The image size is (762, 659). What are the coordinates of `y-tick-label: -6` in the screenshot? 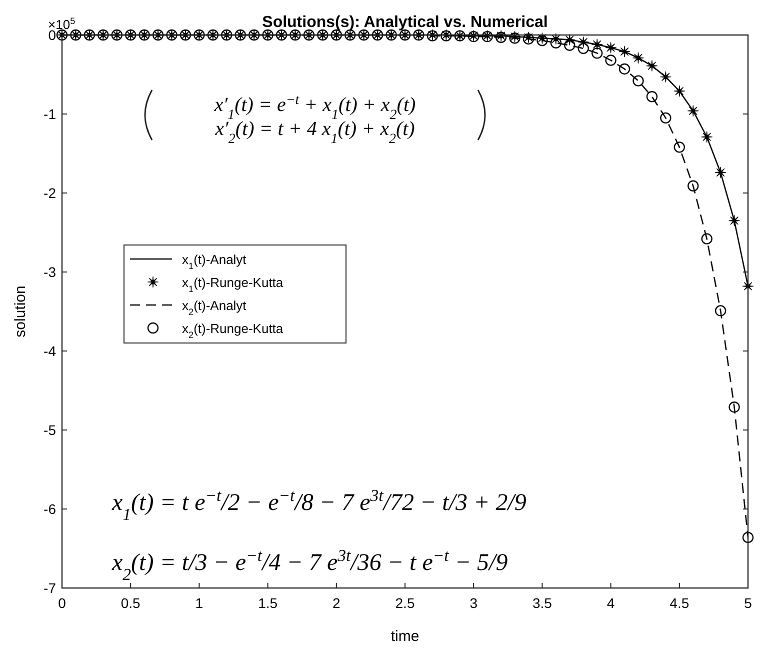 It's located at (50, 509).